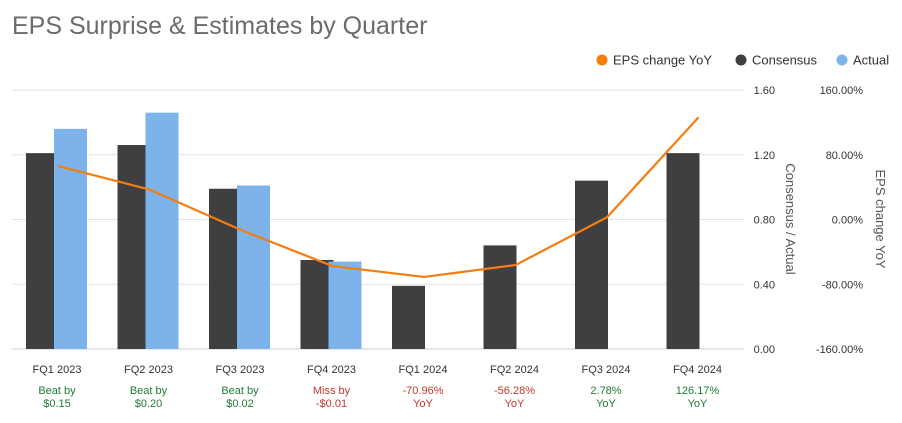 The width and height of the screenshot is (902, 423). I want to click on actual-bar-fq2-2023, so click(162, 230).